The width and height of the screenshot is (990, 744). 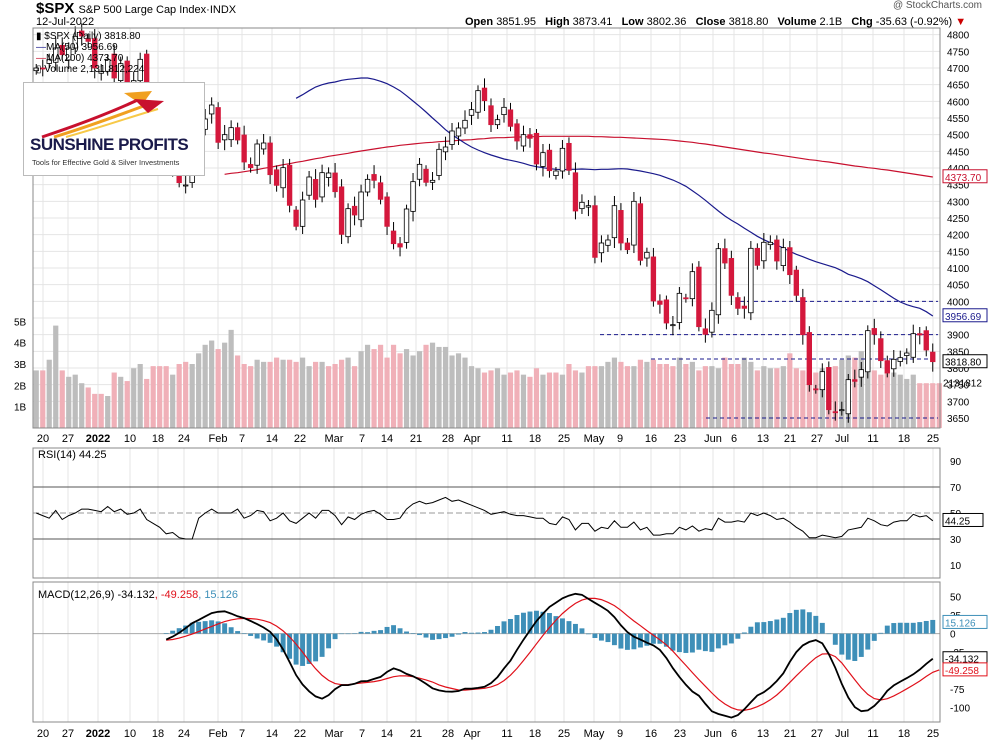 I want to click on price-tick-label: 4550, so click(x=958, y=119).